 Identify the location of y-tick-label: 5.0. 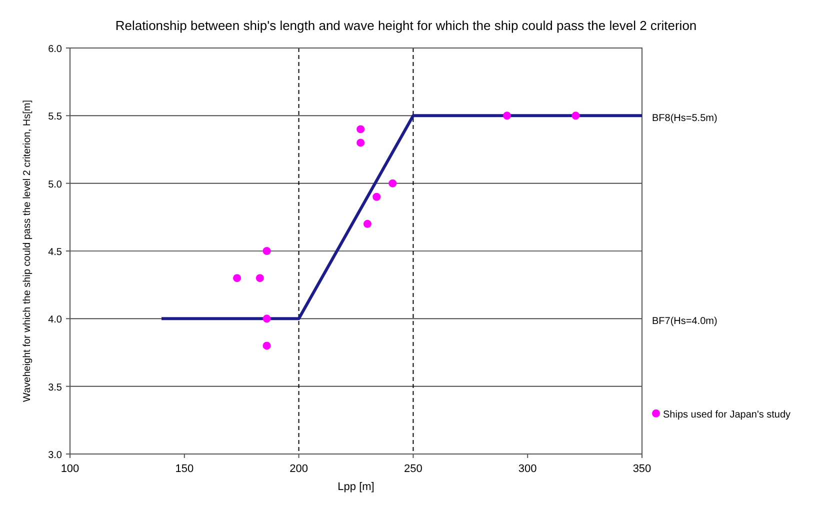
(55, 184).